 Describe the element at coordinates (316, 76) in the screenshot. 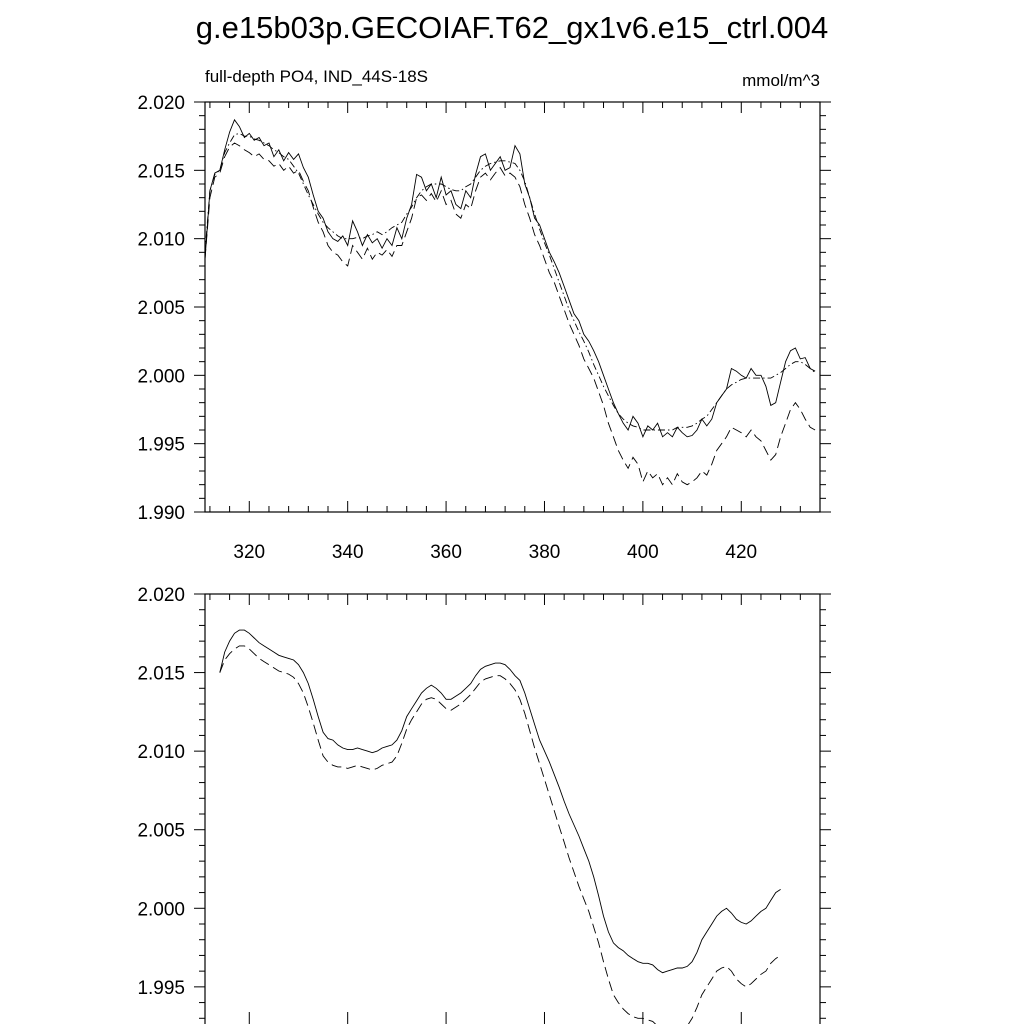

I see `top-panel-subtitle: full-depth PO4, IND_44S-18S` at that location.